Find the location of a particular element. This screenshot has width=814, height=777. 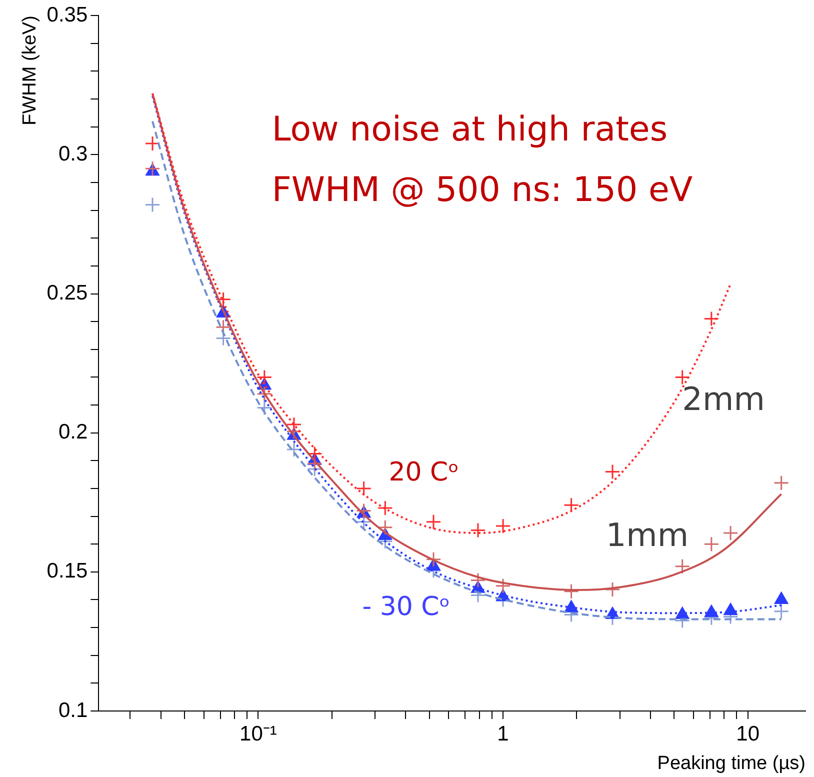

annotation: - 30 Cᵒ is located at coordinates (406, 607).